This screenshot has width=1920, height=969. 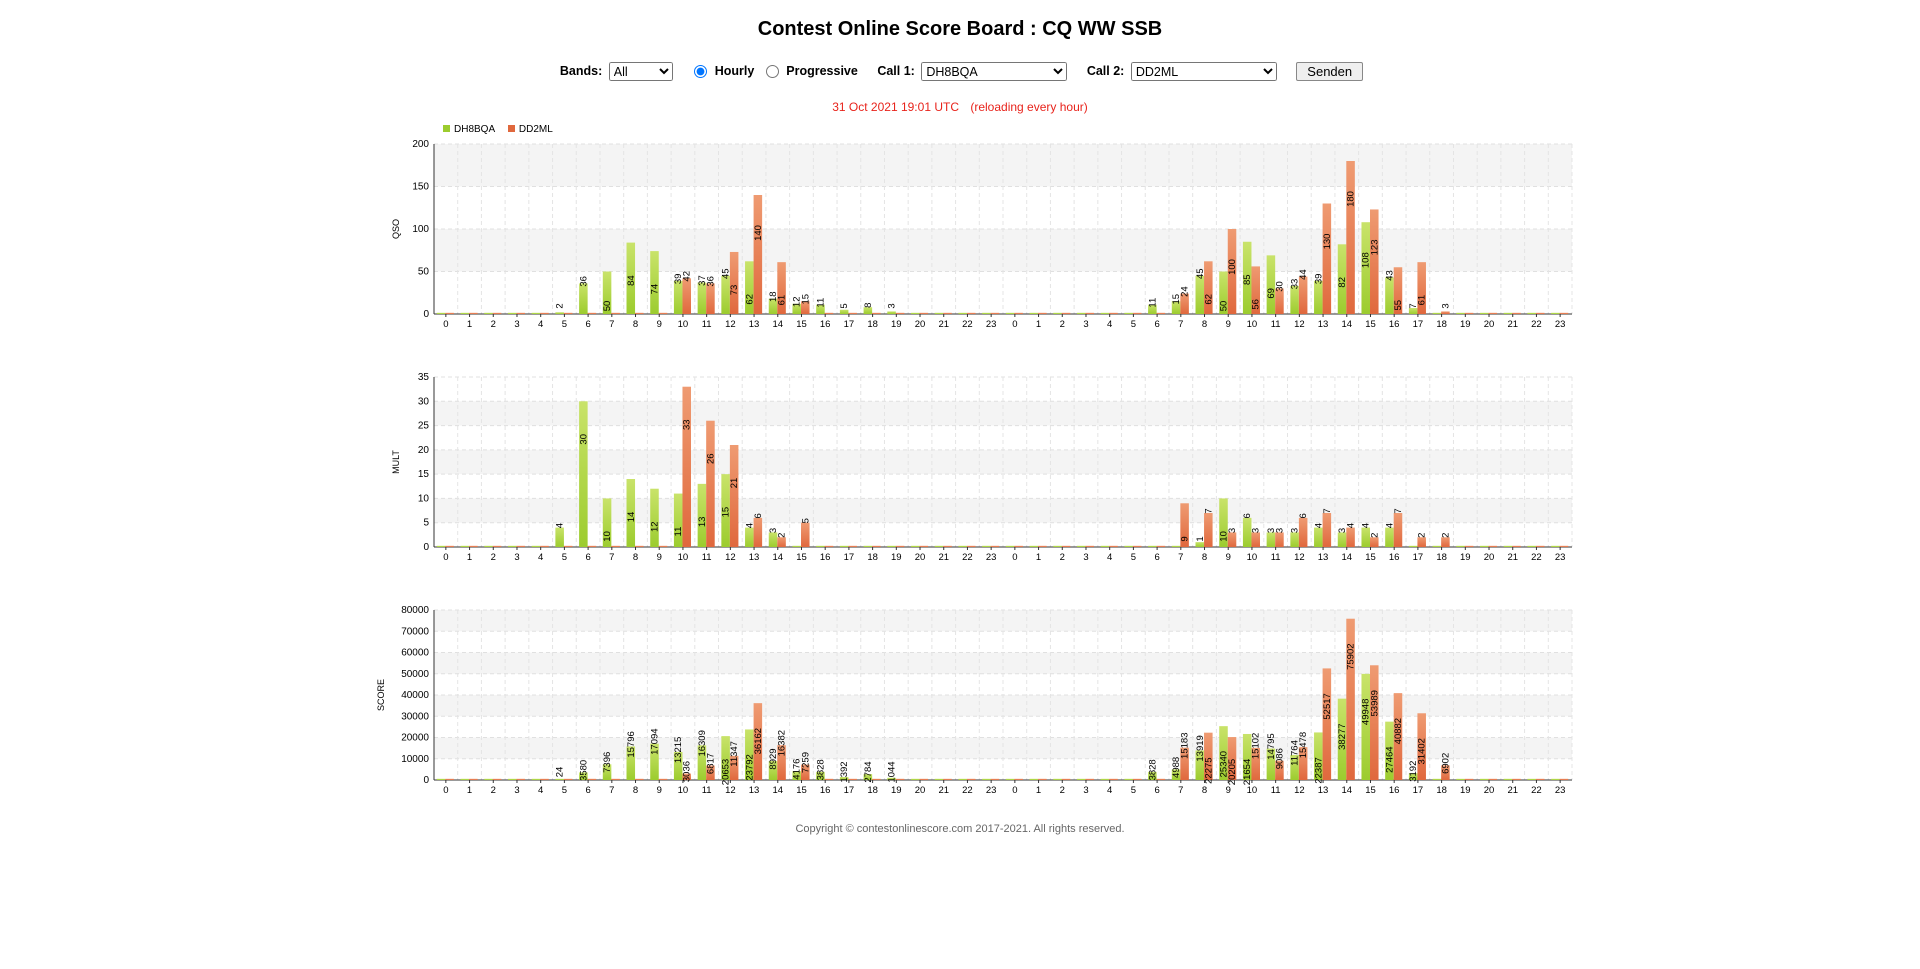 What do you see at coordinates (797, 769) in the screenshot?
I see `data-label: 4176` at bounding box center [797, 769].